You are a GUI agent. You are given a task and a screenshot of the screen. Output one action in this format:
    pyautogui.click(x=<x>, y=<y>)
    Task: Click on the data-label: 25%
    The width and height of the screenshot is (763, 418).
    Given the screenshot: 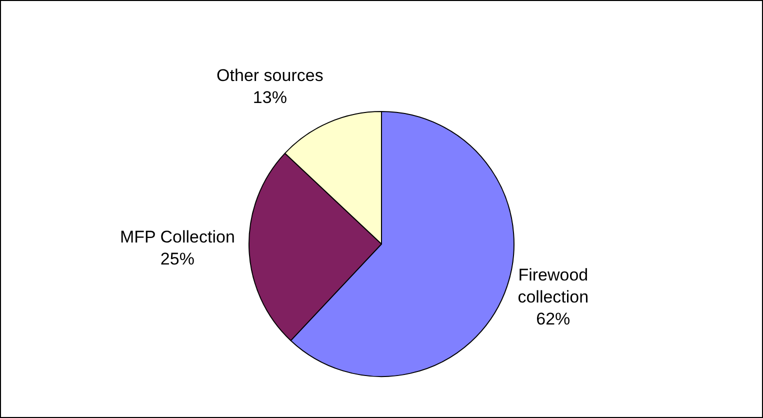 What is the action you would take?
    pyautogui.click(x=177, y=258)
    